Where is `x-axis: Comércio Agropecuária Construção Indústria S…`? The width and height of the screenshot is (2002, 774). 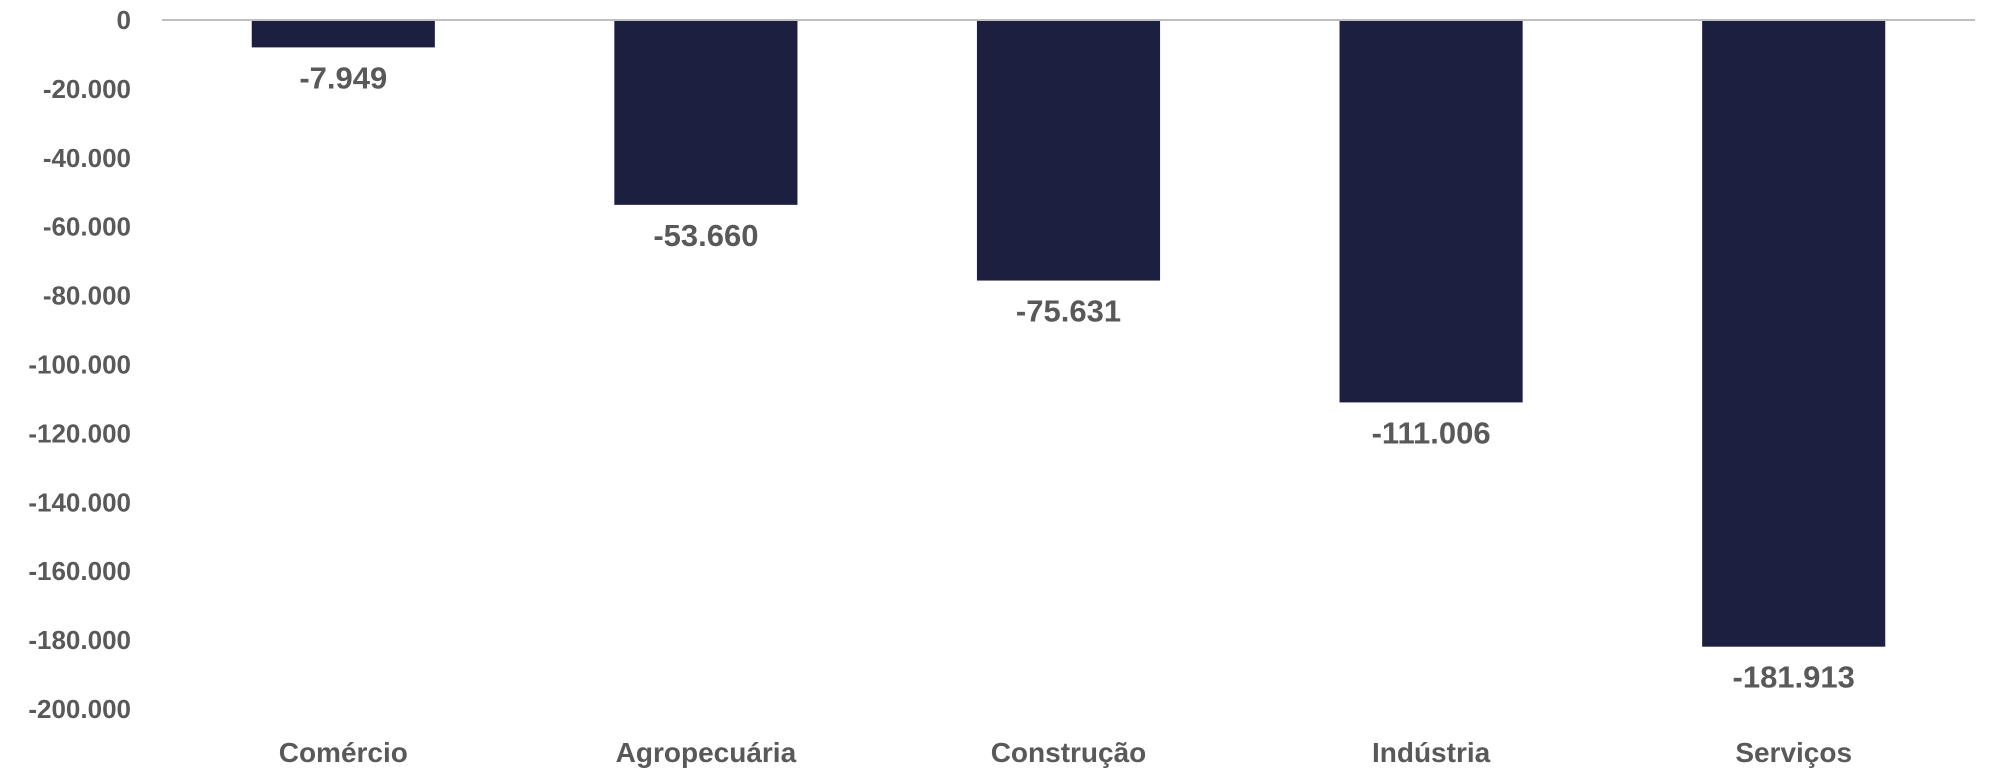 x-axis: Comércio Agropecuária Construção Indústria S… is located at coordinates (1065, 752).